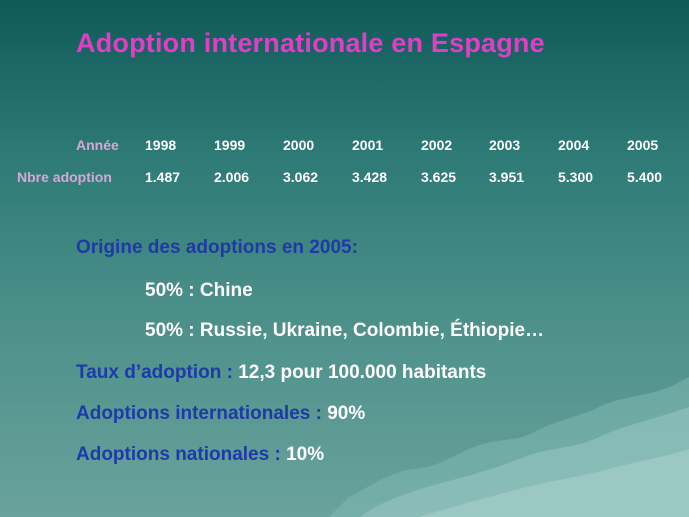 Image resolution: width=689 pixels, height=517 pixels. Describe the element at coordinates (509, 447) in the screenshot. I see `decorative-waves` at that location.